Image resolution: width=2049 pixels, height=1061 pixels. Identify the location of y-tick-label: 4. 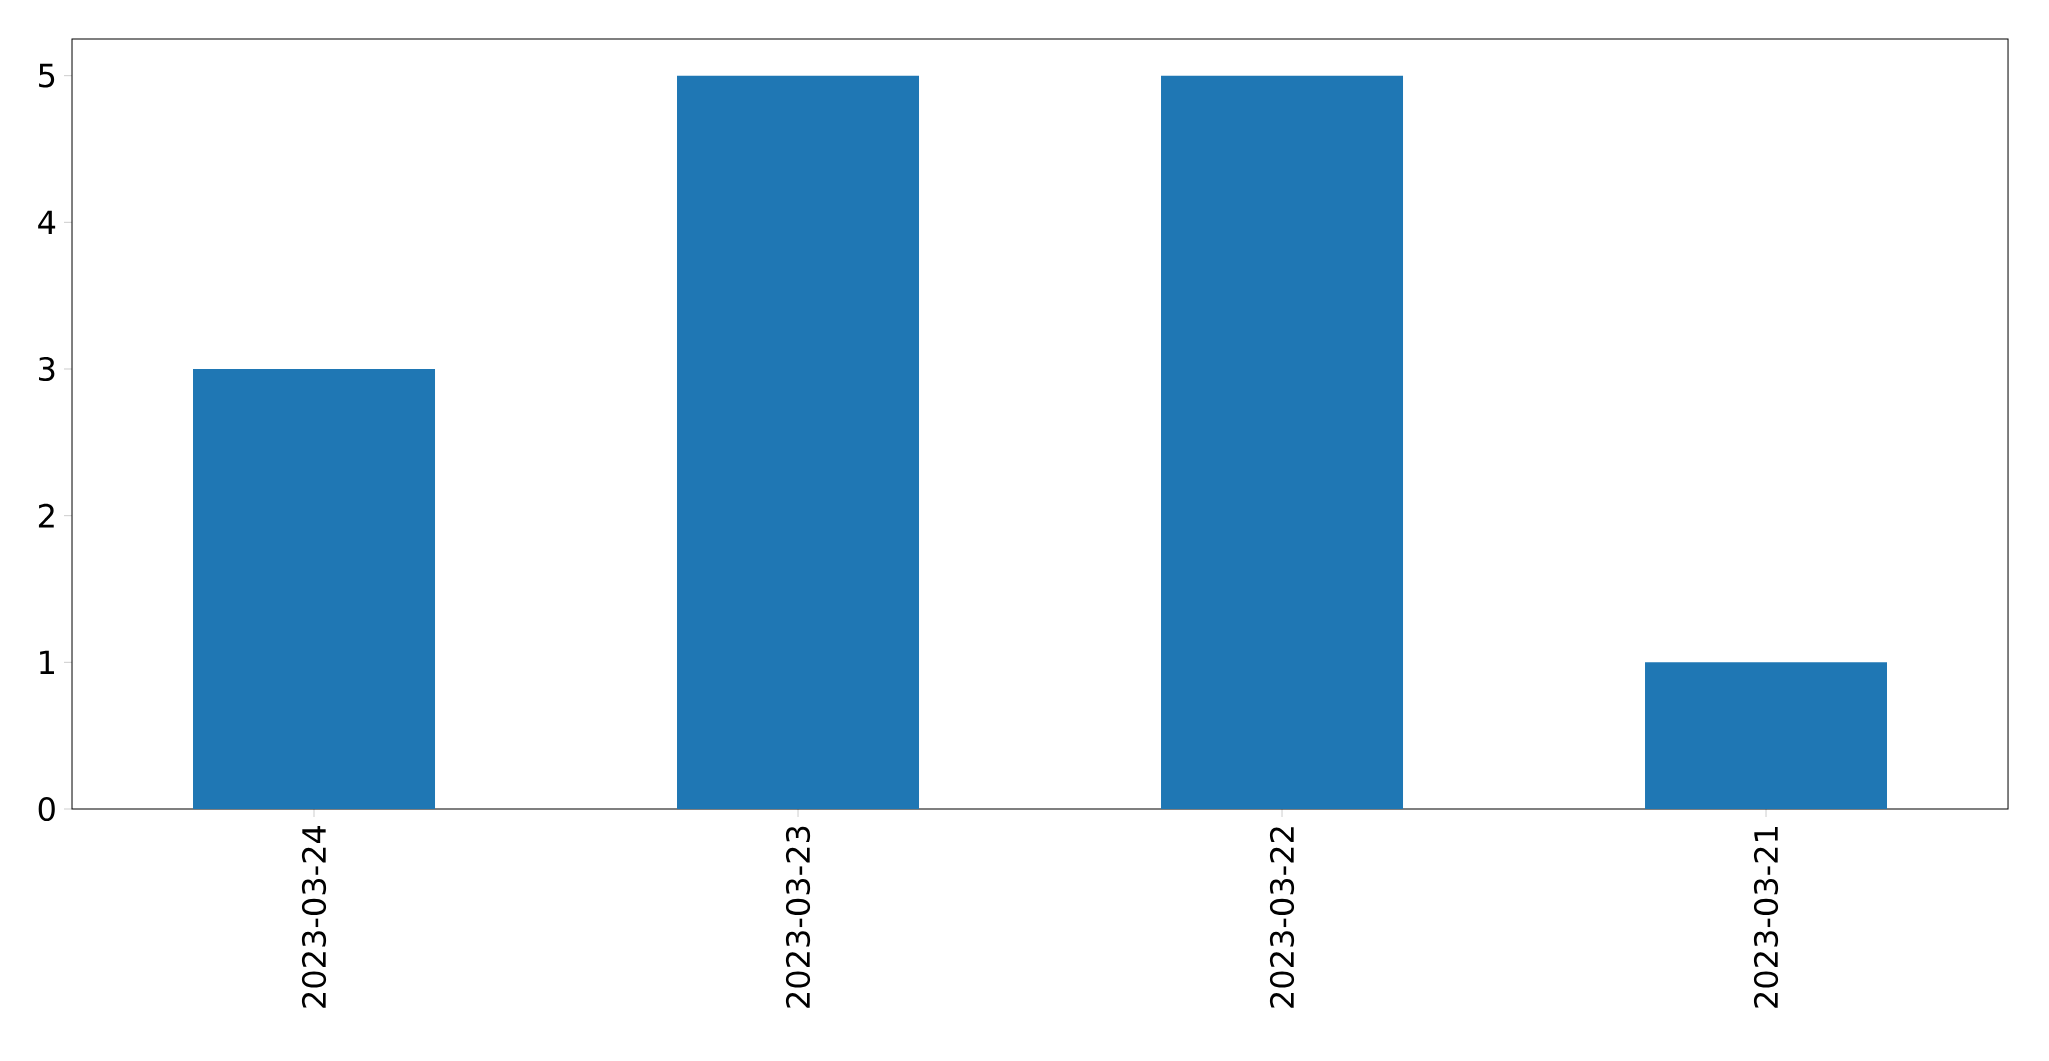
(47, 222).